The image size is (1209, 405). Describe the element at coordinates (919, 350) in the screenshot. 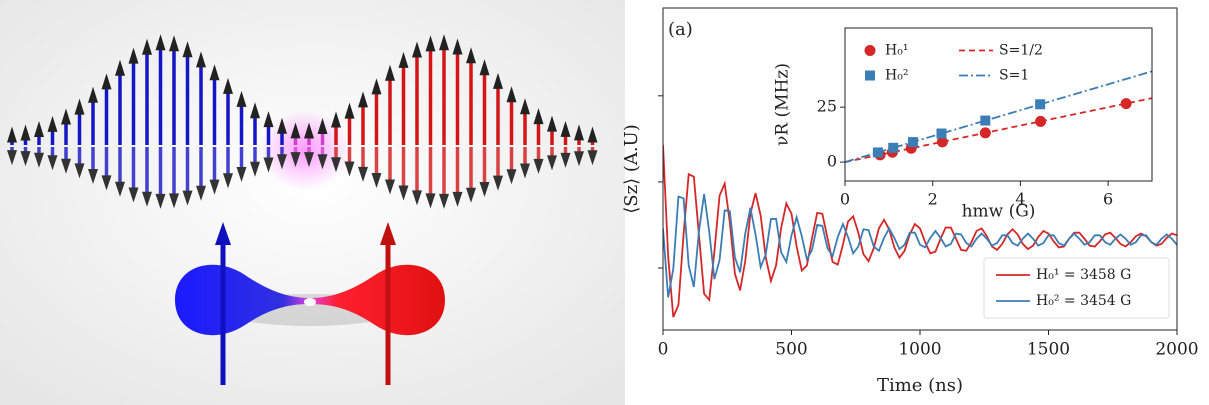

I see `x-tick-label: 1000` at that location.